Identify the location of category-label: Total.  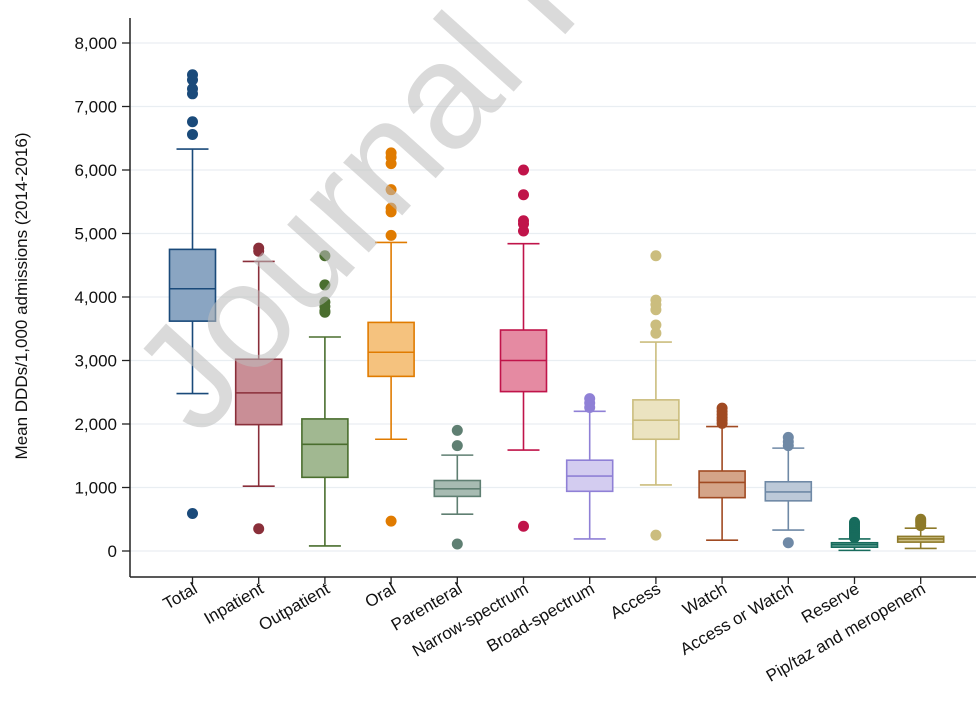
(180, 596).